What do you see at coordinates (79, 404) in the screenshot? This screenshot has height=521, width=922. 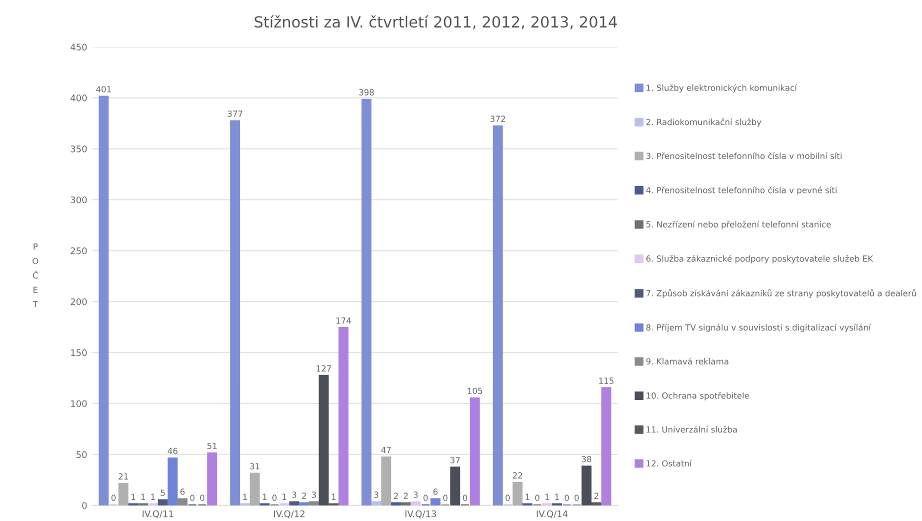 I see `y-tick-label: 100` at bounding box center [79, 404].